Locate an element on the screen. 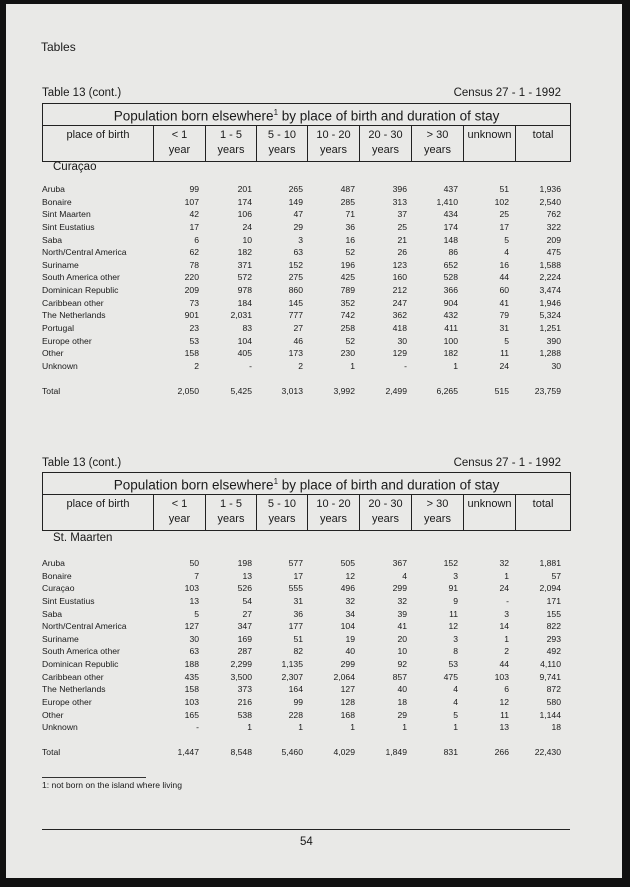  row-label: Dominican Republic is located at coordinates (80, 664).